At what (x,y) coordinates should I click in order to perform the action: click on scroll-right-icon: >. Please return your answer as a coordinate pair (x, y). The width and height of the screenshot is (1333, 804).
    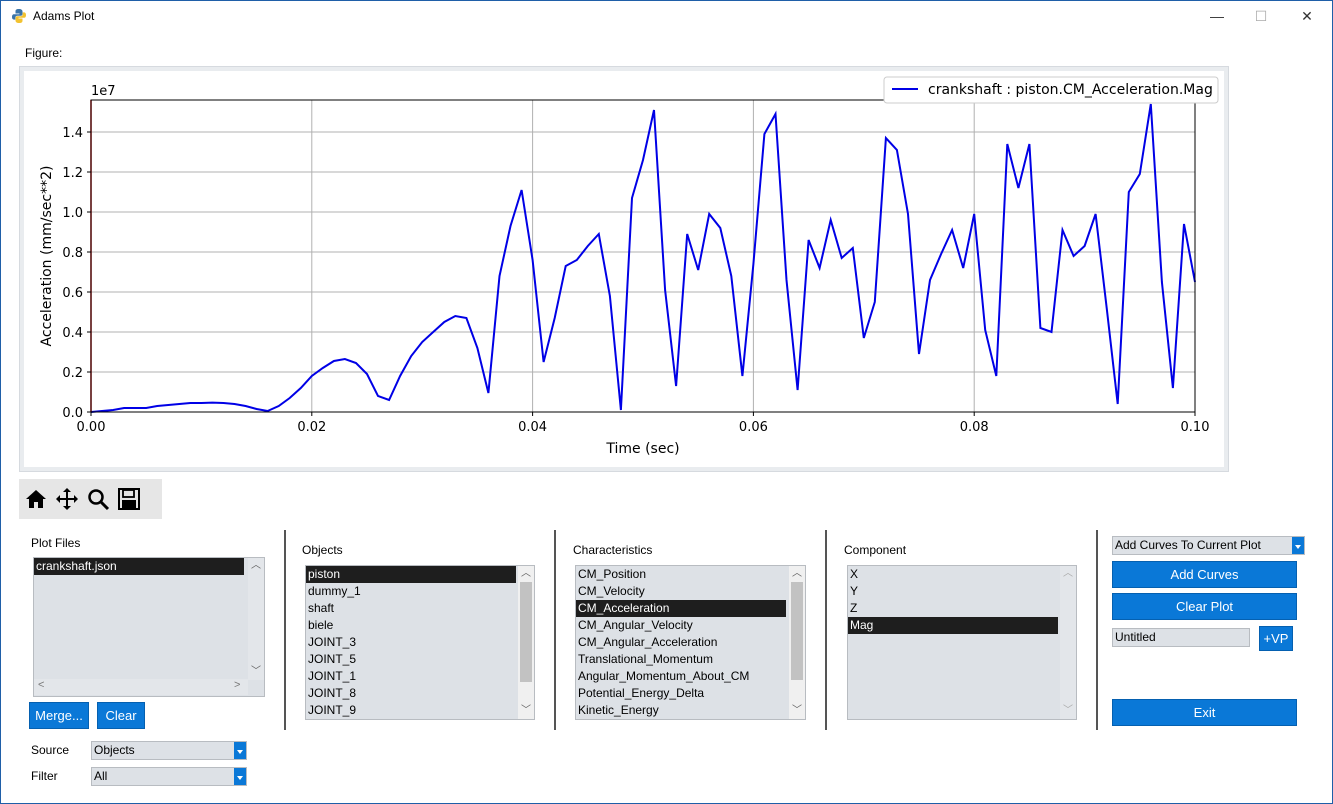
    Looking at the image, I should click on (237, 685).